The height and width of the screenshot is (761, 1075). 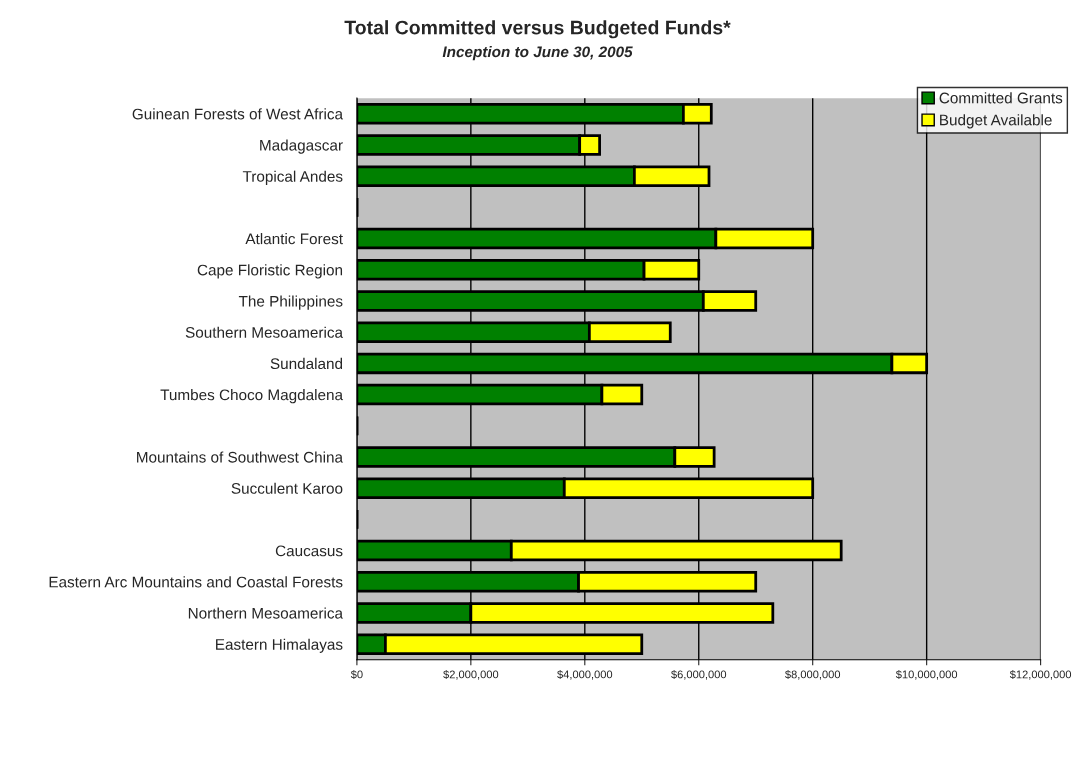 I want to click on y-tick-label: Succulent Karoo, so click(x=287, y=488).